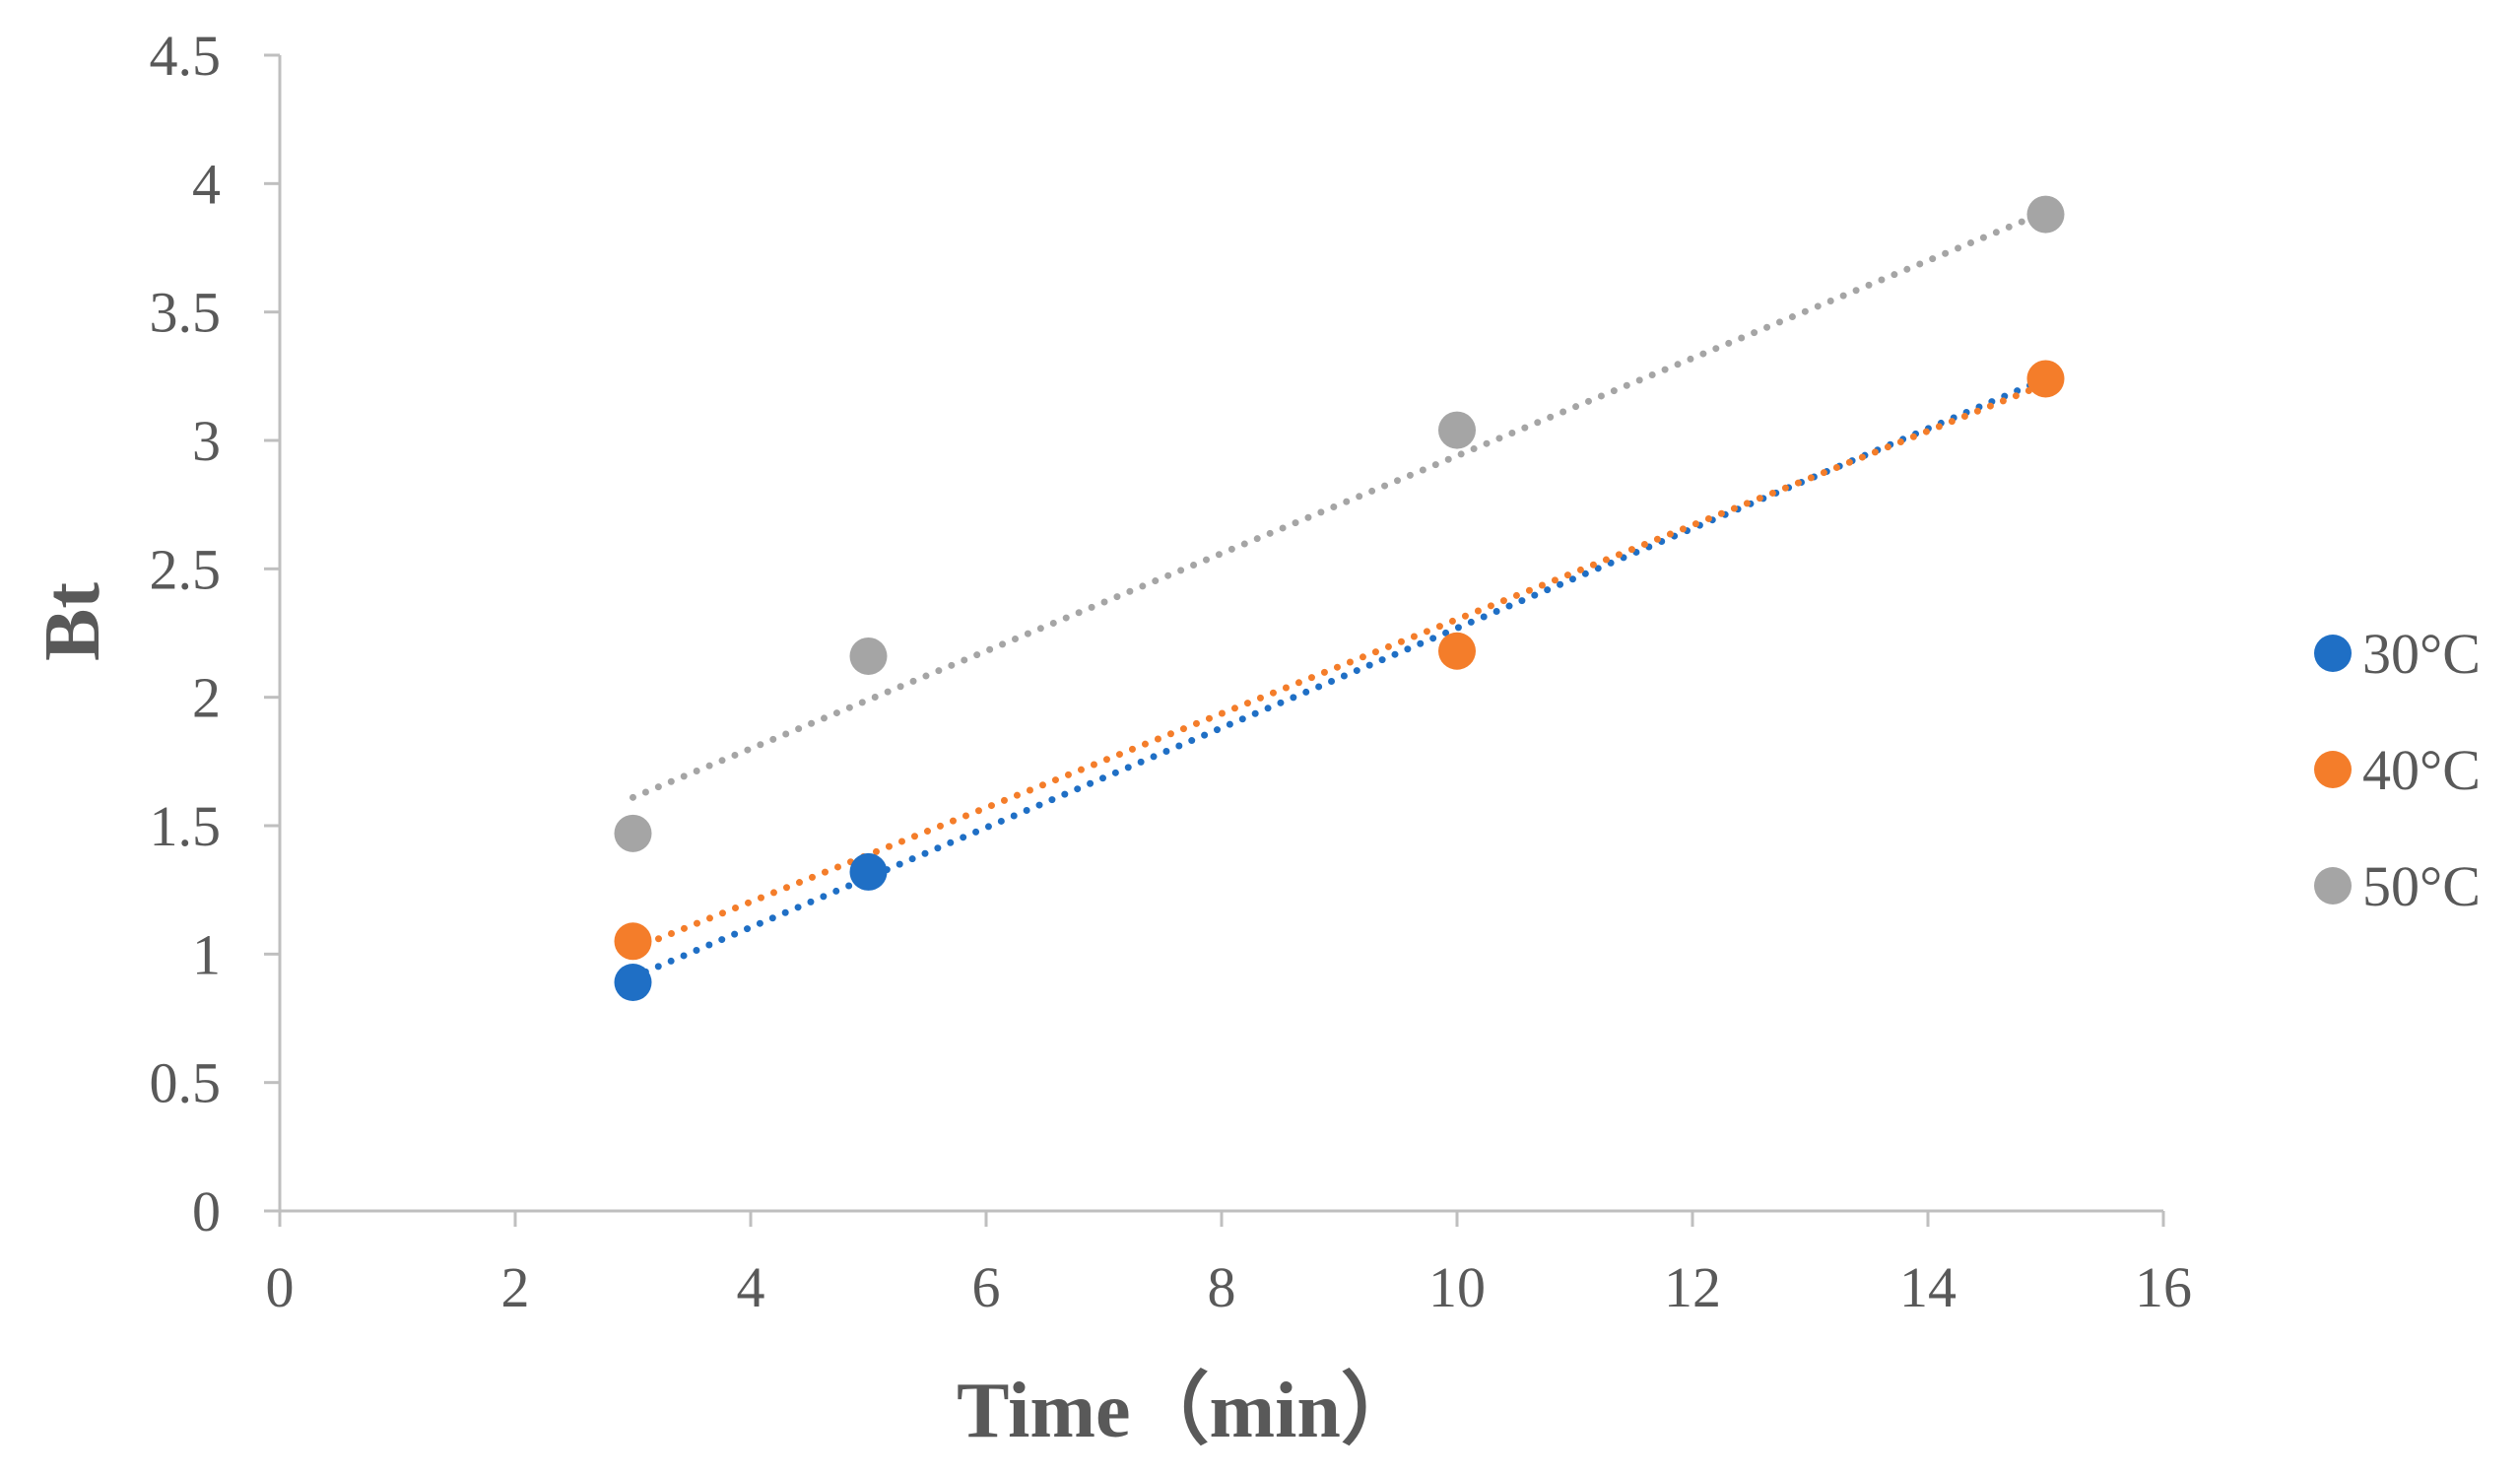  What do you see at coordinates (2333, 886) in the screenshot?
I see `legend-marker-50c` at bounding box center [2333, 886].